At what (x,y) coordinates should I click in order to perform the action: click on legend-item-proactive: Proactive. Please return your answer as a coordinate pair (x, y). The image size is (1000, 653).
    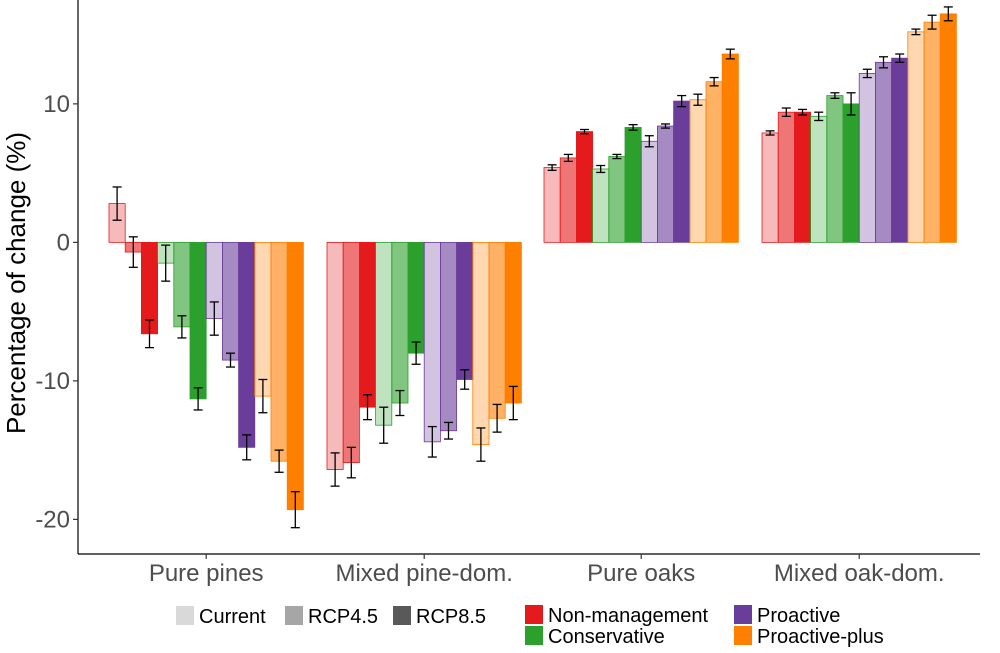
    Looking at the image, I should click on (787, 616).